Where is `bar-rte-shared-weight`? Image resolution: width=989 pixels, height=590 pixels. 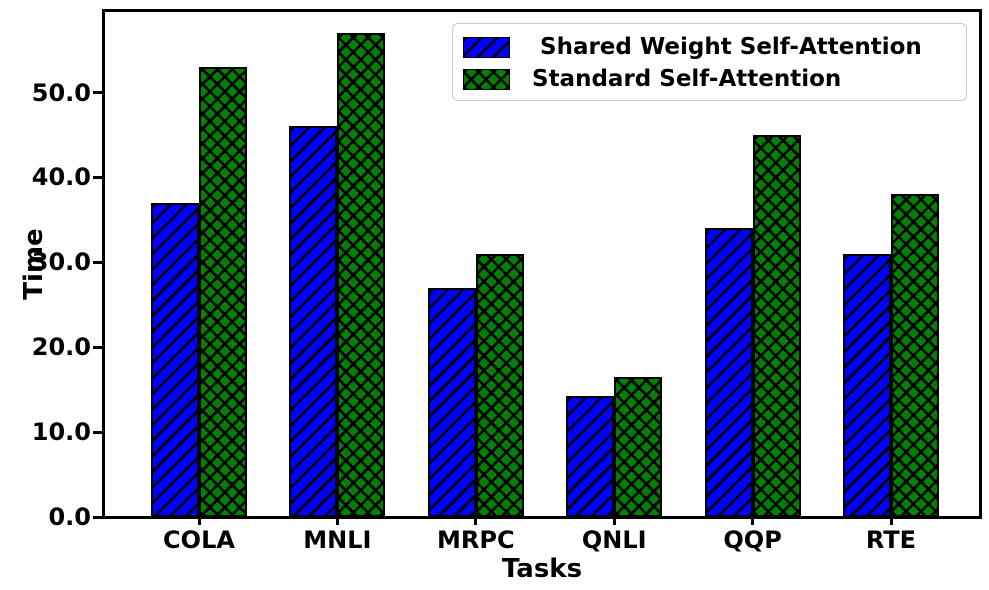 bar-rte-shared-weight is located at coordinates (867, 385).